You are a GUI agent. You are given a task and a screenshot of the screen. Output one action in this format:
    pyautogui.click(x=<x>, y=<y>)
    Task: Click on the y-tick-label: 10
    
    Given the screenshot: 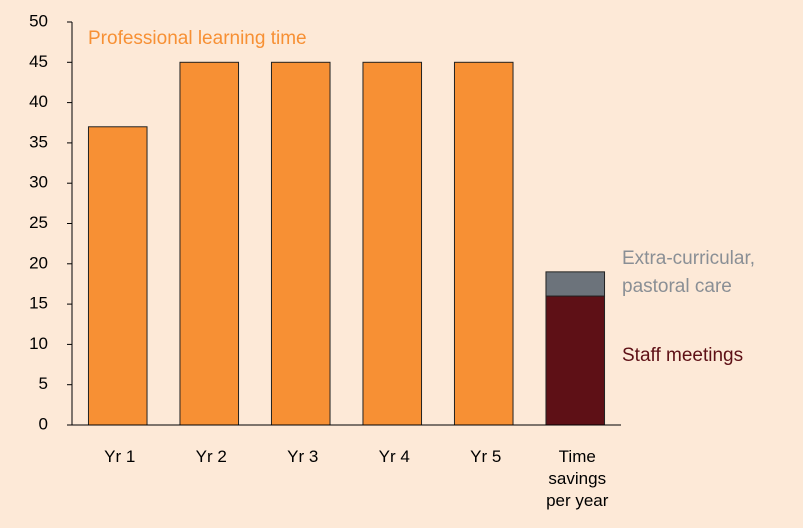 What is the action you would take?
    pyautogui.click(x=38, y=343)
    